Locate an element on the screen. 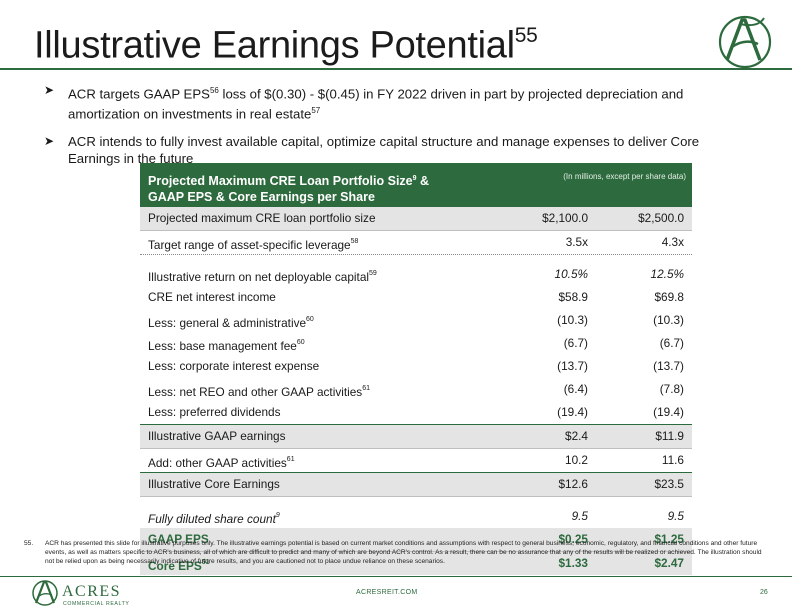  table-row: Less: base management fee60 (6.7) (6.7) is located at coordinates (416, 344).